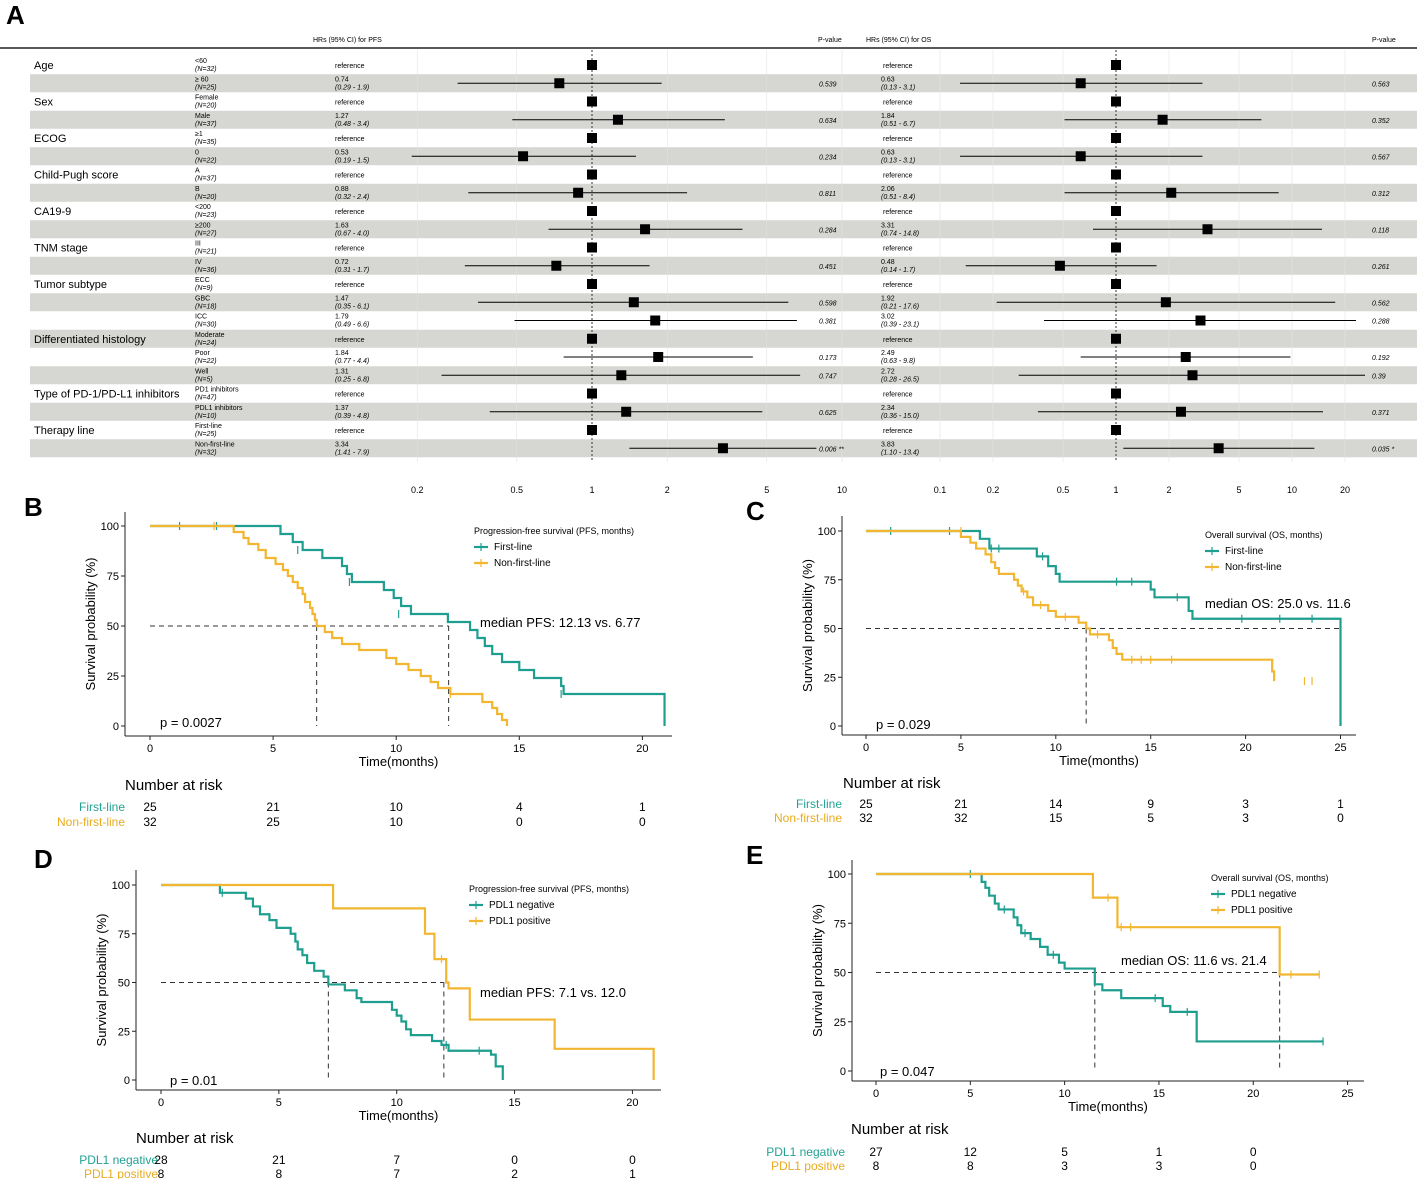  I want to click on pfs-pvalue: 0.284, so click(828, 230).